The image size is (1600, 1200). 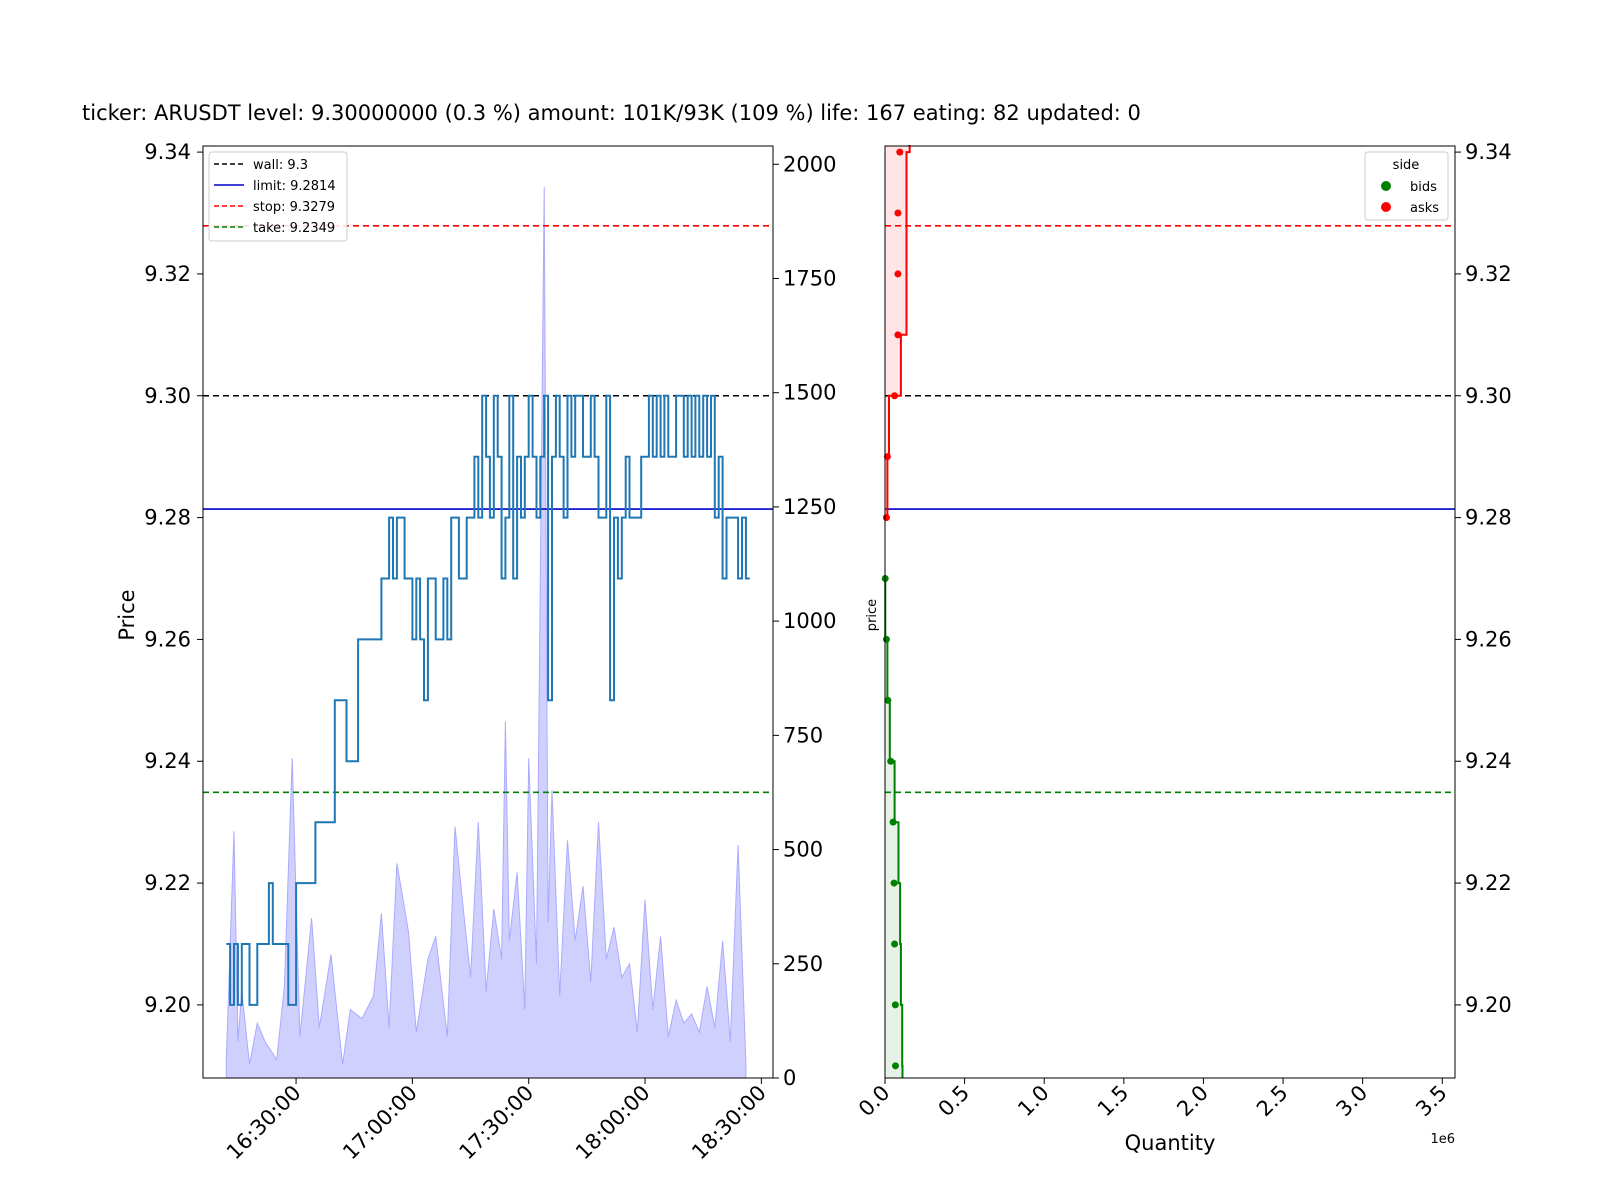 I want to click on volume-tick-label: 1000, so click(x=809, y=621).